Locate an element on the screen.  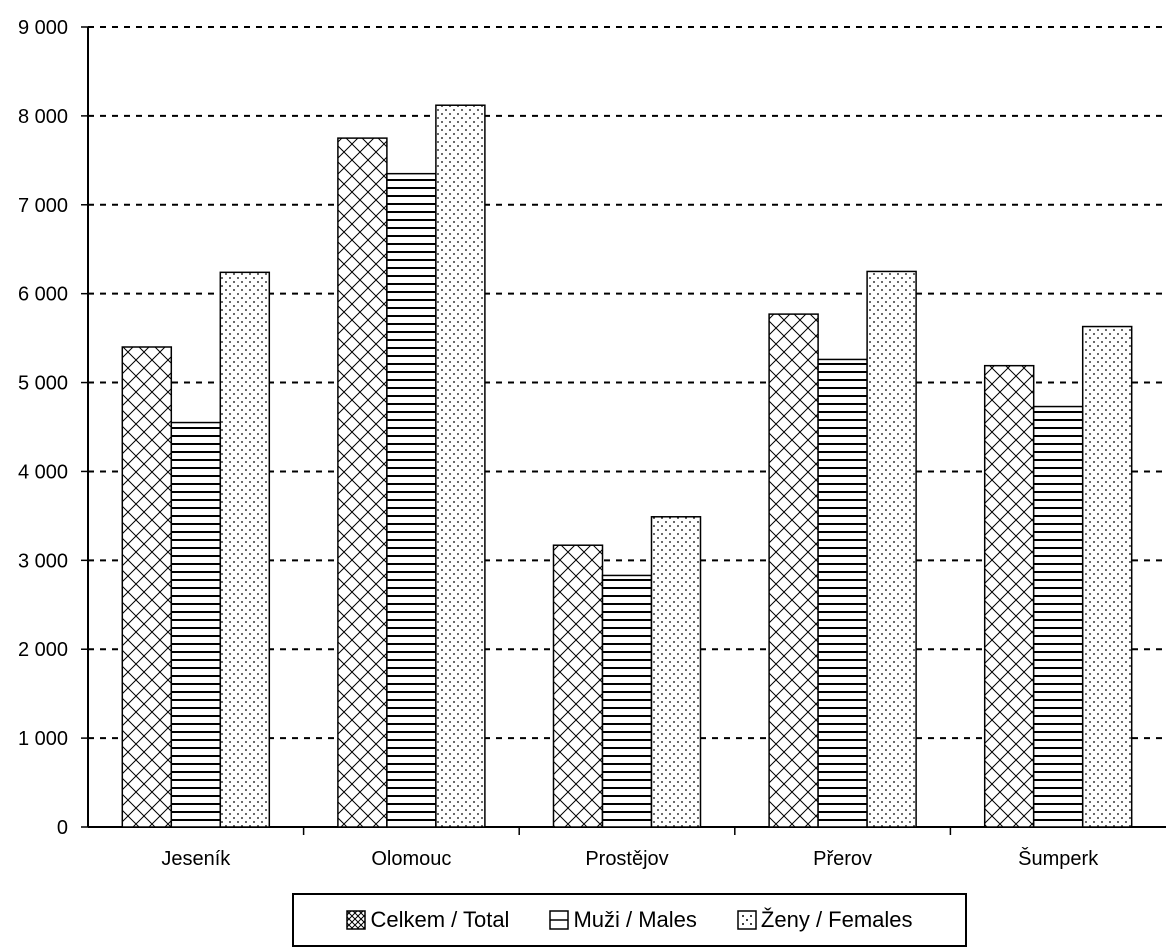
legend-label-total: Celkem / Total is located at coordinates (440, 919).